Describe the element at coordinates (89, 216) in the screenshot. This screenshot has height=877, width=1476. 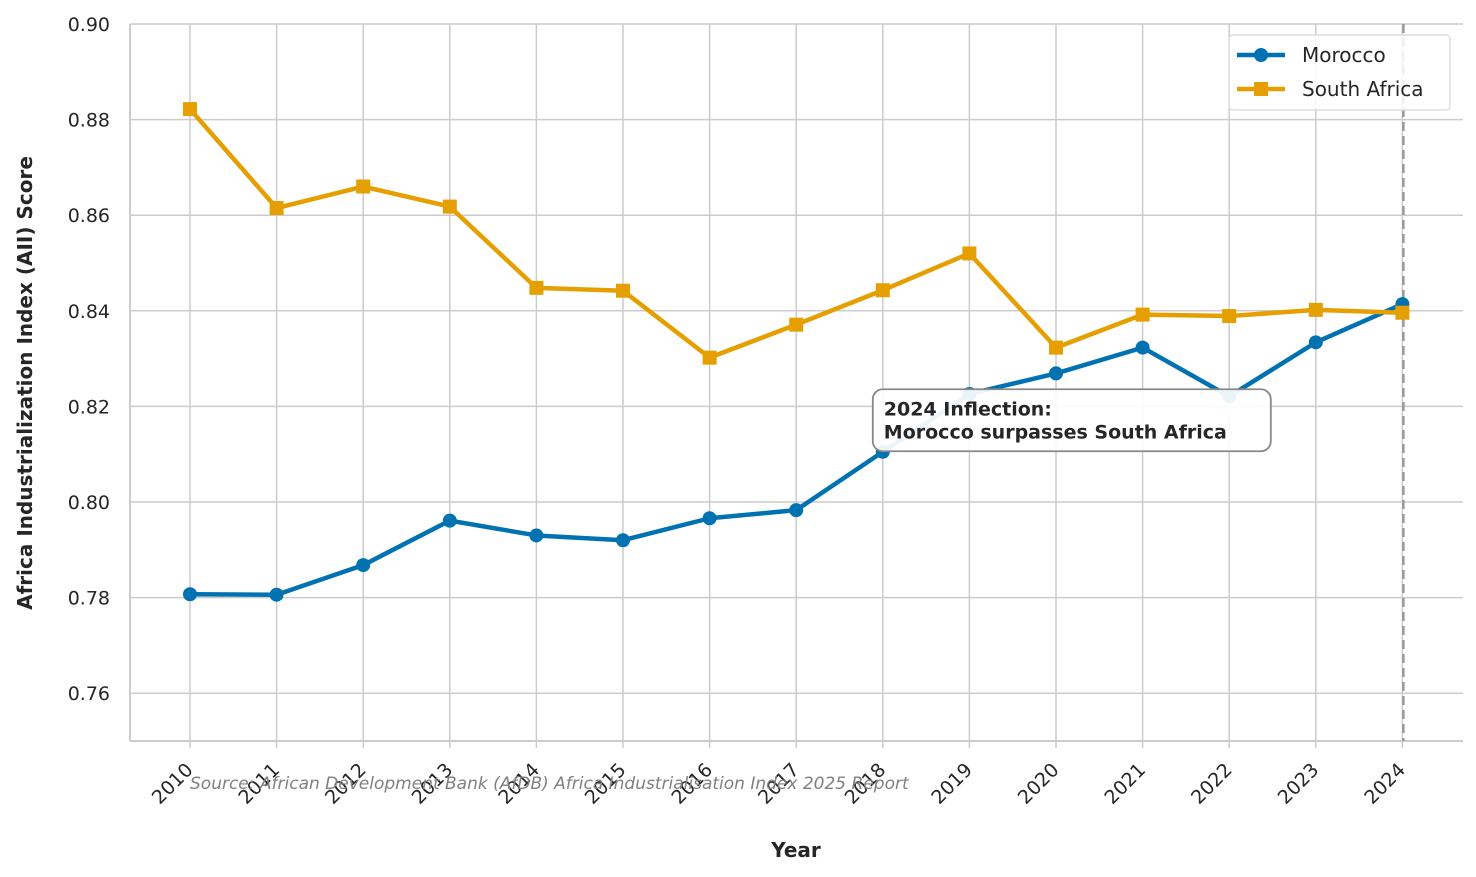
I see `y-tick-label: 0.86` at that location.